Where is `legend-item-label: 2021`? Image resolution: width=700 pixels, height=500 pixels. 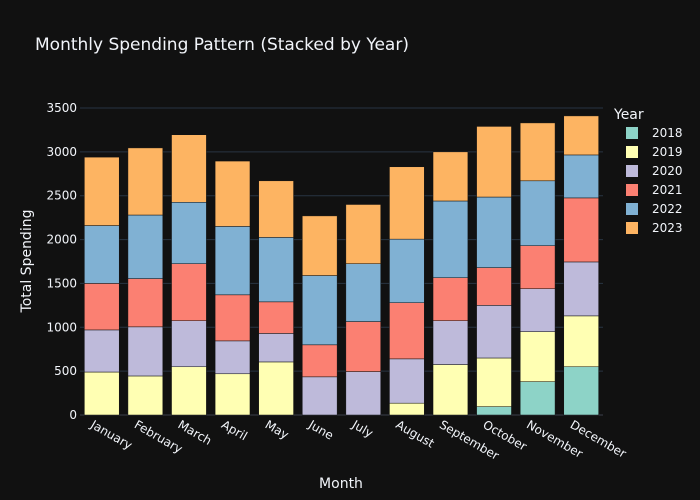 legend-item-label: 2021 is located at coordinates (667, 190).